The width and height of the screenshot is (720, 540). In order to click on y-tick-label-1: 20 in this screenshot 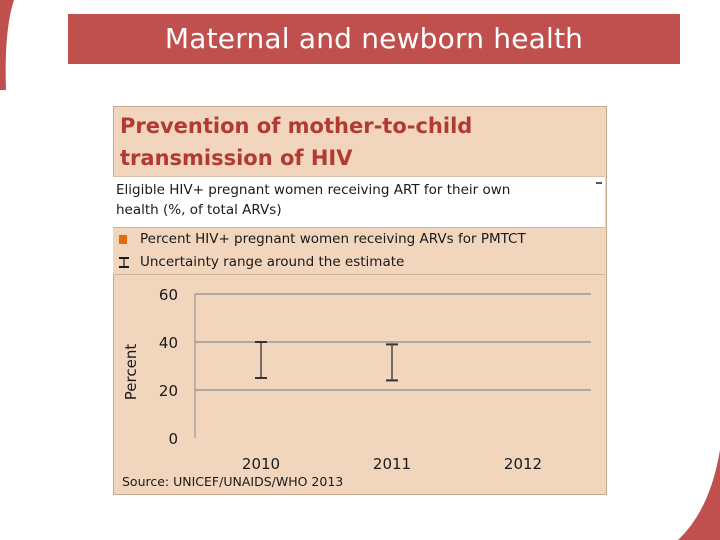, I will do `click(168, 391)`.